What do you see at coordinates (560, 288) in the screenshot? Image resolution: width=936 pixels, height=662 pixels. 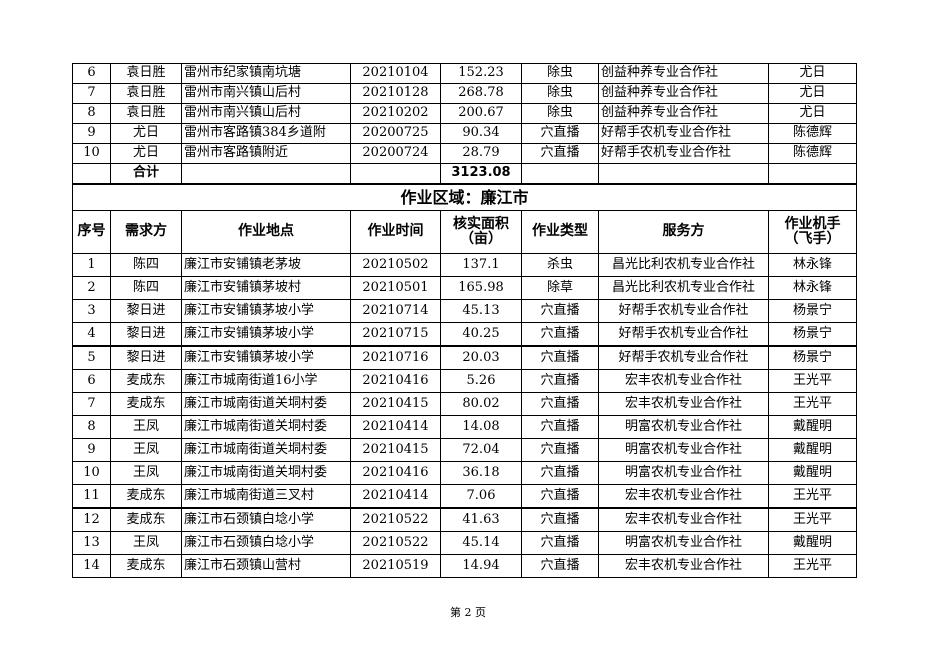 I see `cell-type: 除草` at bounding box center [560, 288].